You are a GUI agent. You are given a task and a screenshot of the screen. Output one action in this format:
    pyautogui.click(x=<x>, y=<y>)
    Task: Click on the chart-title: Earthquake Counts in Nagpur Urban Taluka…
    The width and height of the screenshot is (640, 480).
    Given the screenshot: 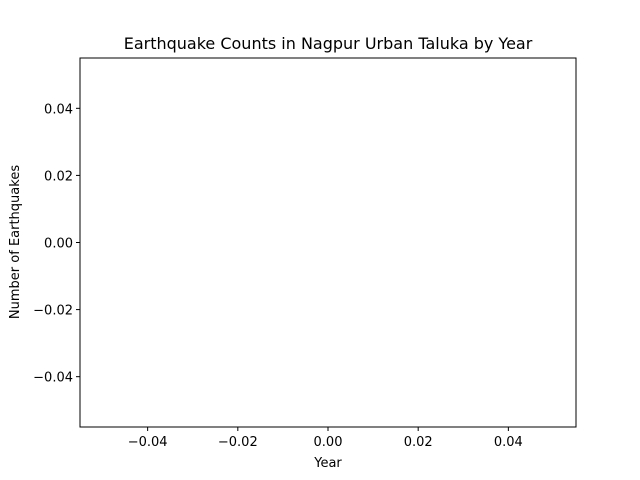 What is the action you would take?
    pyautogui.click(x=328, y=43)
    